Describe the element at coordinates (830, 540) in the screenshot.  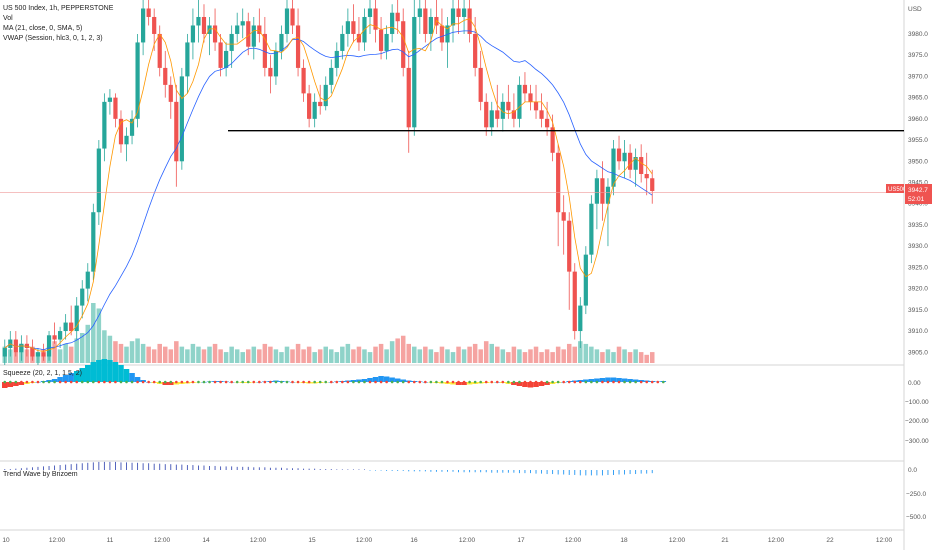
I see `time-axis-label: 22` at that location.